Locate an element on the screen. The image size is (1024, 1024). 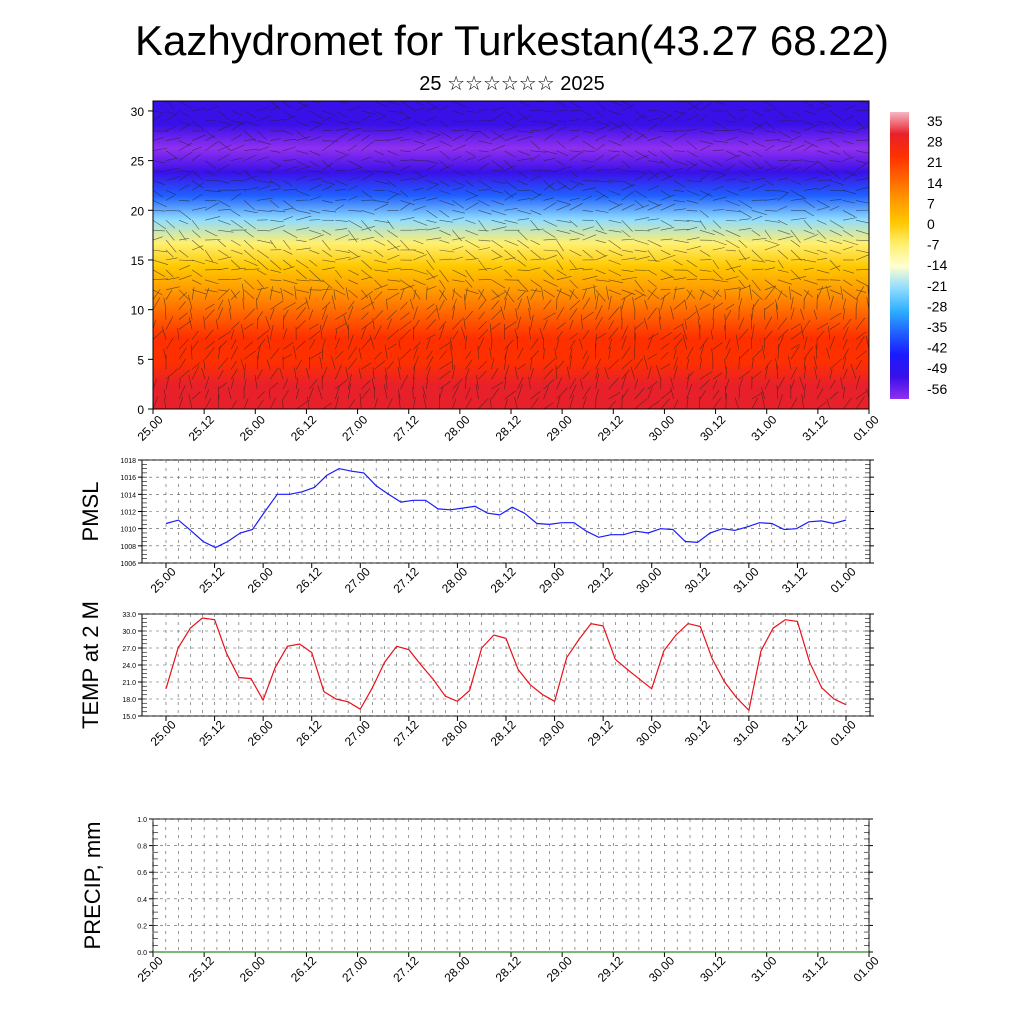
y-tick-label: 15.0 is located at coordinates (129, 717).